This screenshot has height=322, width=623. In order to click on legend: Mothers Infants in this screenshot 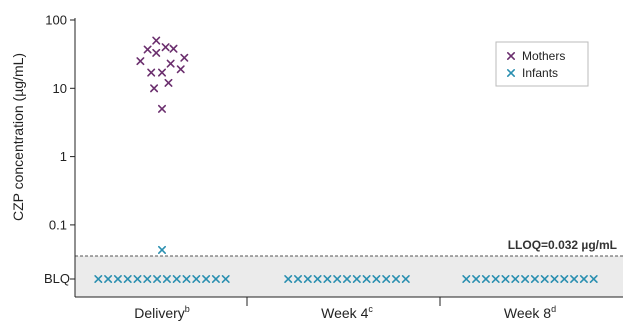, I will do `click(542, 64)`.